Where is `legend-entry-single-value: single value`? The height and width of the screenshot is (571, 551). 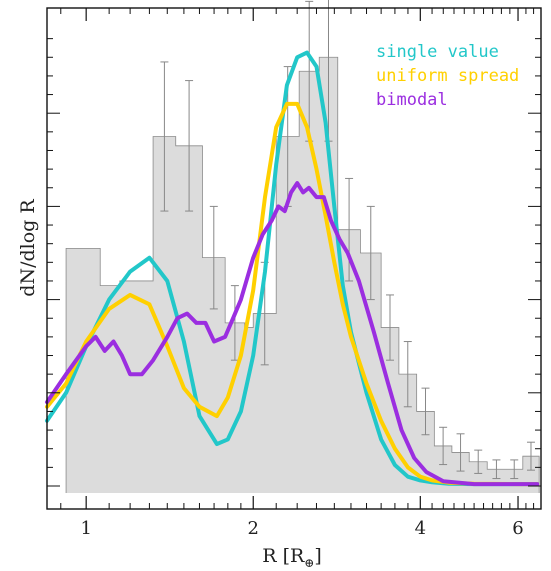 legend-entry-single-value: single value is located at coordinates (437, 52).